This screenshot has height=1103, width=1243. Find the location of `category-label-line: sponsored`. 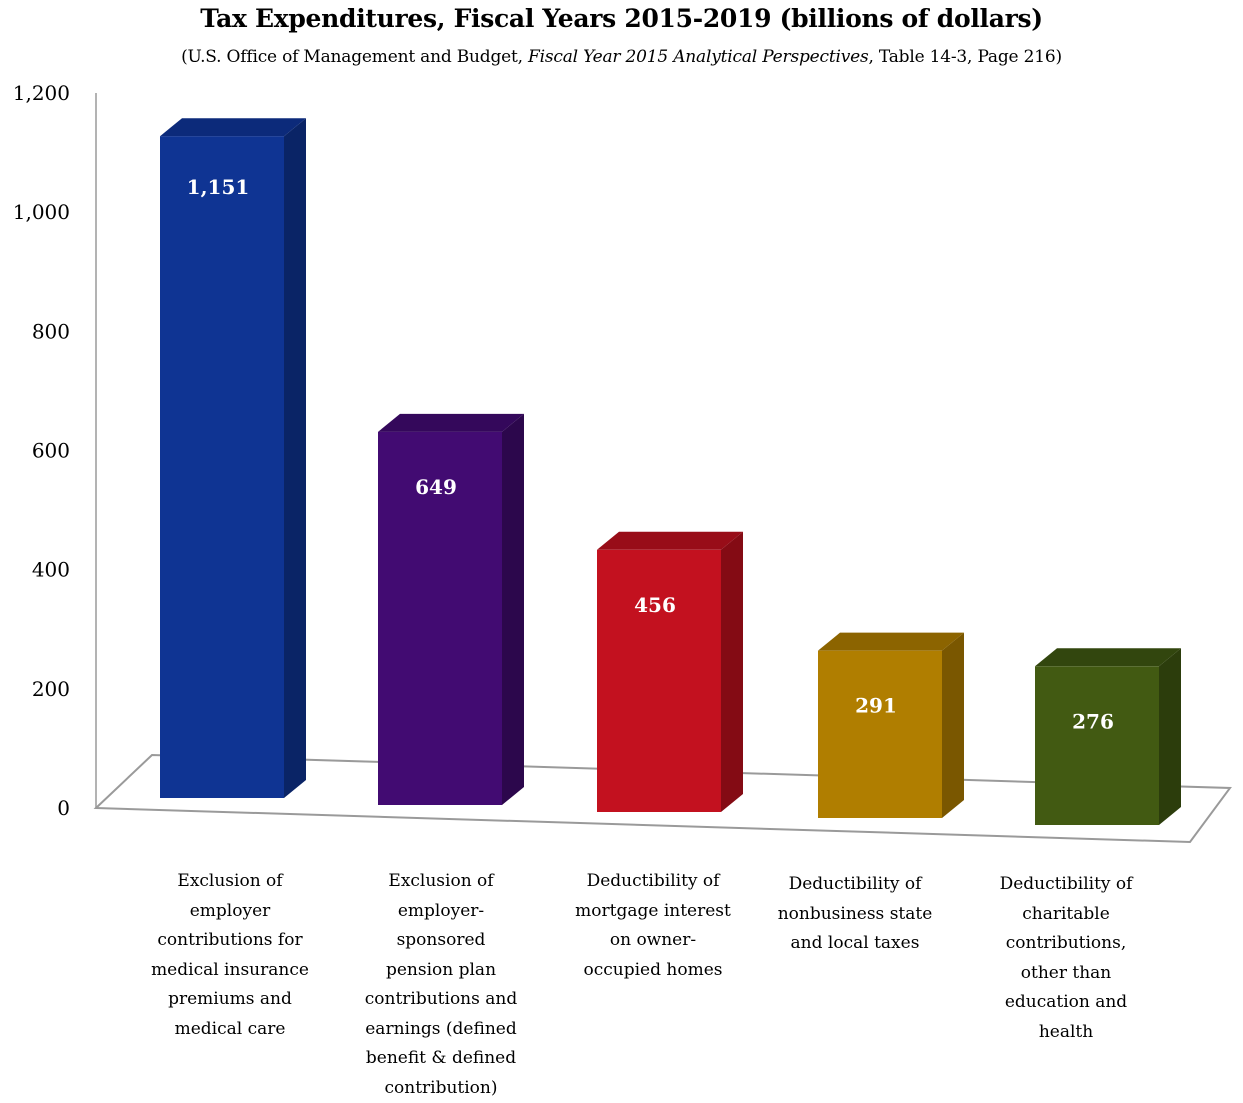

category-label-line: sponsored is located at coordinates (441, 941).